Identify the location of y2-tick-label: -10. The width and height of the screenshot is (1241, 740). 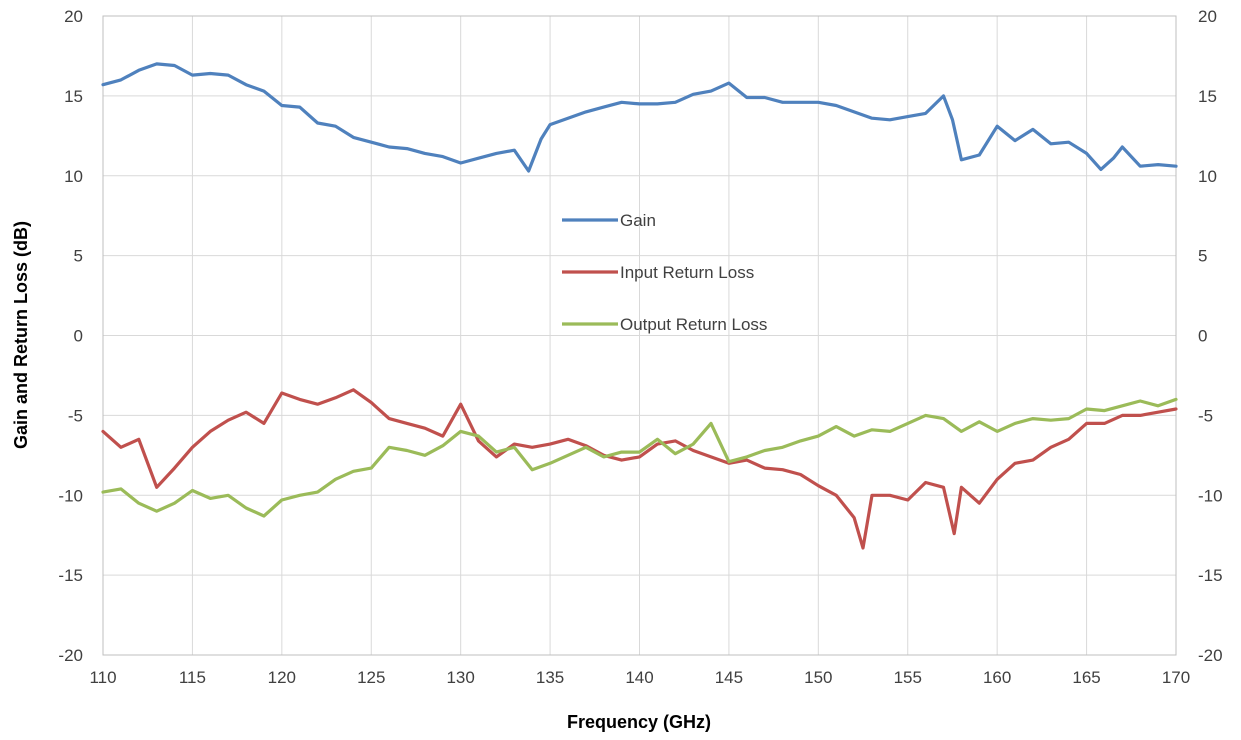
(1210, 495).